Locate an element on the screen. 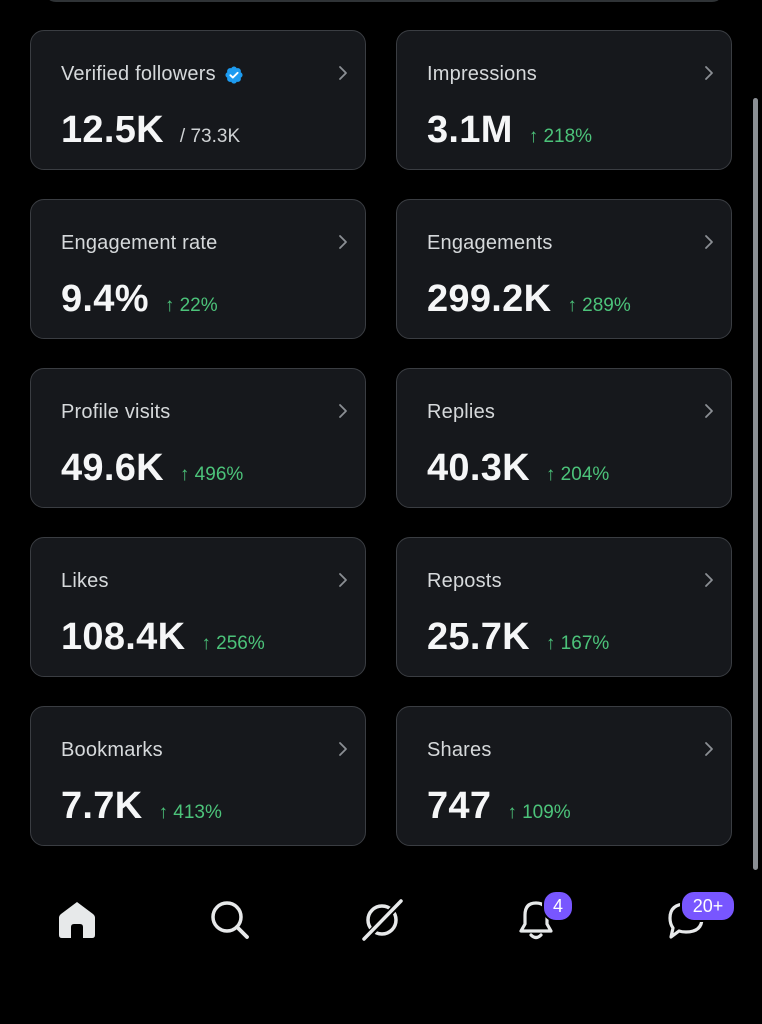 This screenshot has height=1024, width=762. card-value: 49.6K is located at coordinates (112, 468).